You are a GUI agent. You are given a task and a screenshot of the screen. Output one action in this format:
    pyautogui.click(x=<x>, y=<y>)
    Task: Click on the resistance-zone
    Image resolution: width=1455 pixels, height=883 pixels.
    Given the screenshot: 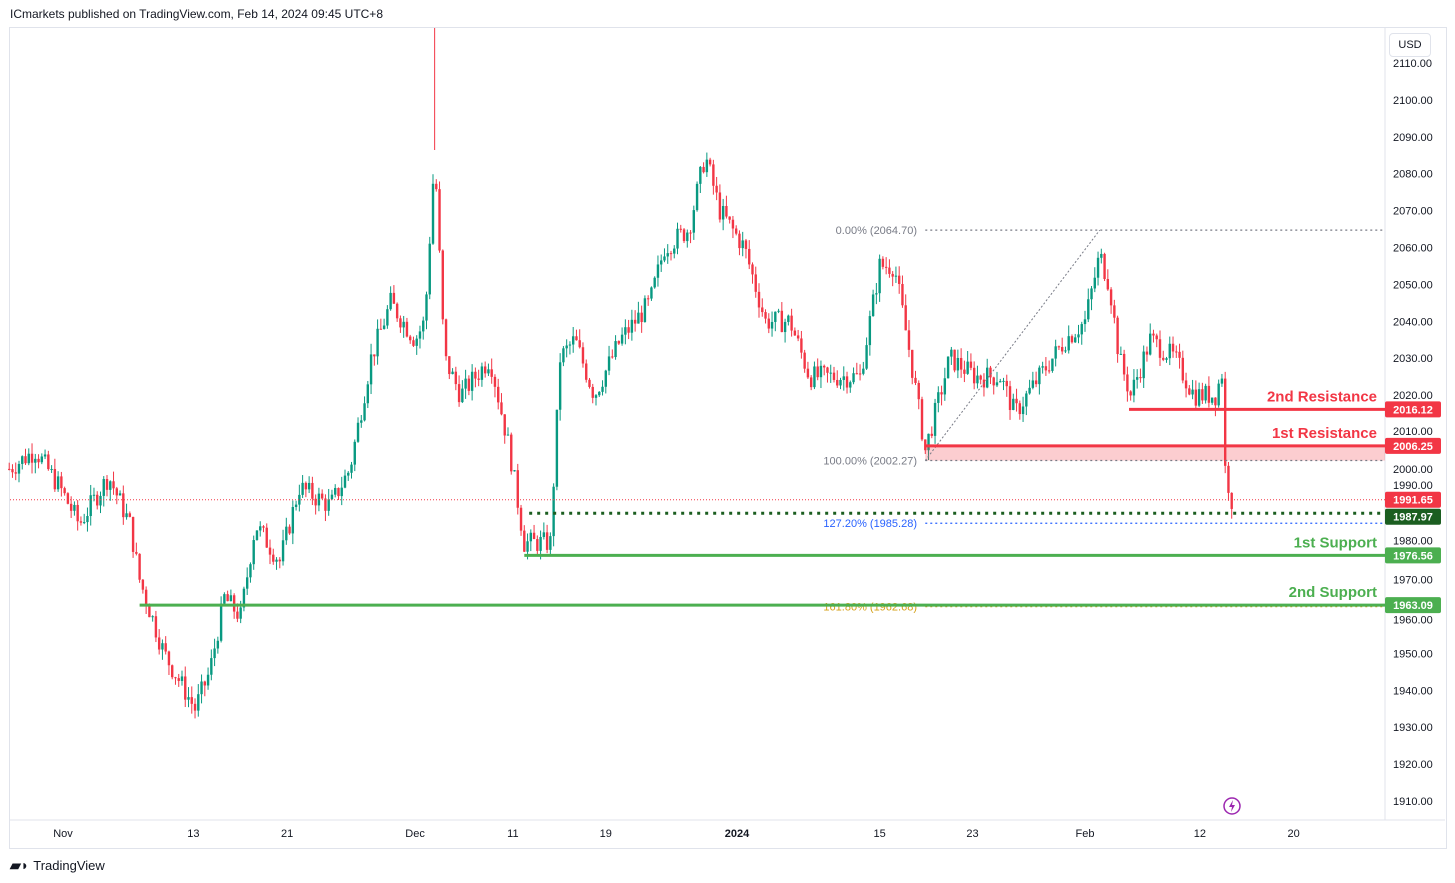 What is the action you would take?
    pyautogui.click(x=1155, y=453)
    